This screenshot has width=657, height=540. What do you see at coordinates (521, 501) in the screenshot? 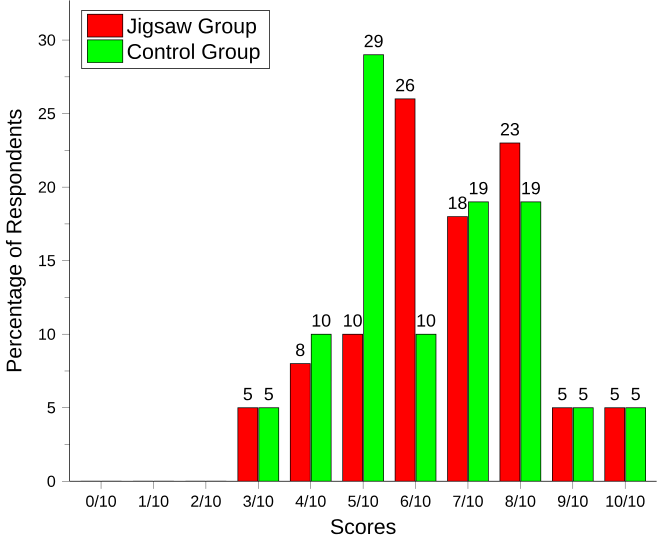
I see `x-tick-label: 8/10` at bounding box center [521, 501].